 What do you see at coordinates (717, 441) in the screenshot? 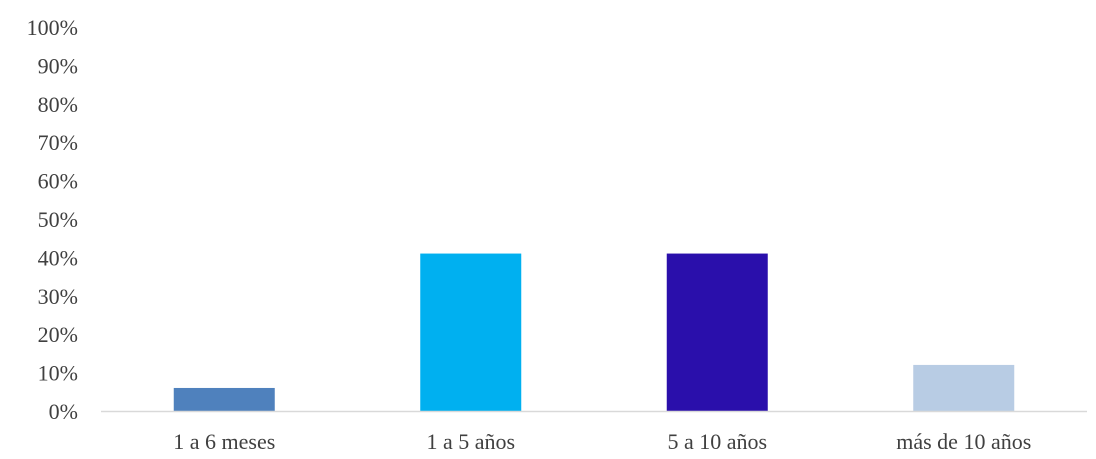
I see `x-category-label: 5 a 10 años` at bounding box center [717, 441].